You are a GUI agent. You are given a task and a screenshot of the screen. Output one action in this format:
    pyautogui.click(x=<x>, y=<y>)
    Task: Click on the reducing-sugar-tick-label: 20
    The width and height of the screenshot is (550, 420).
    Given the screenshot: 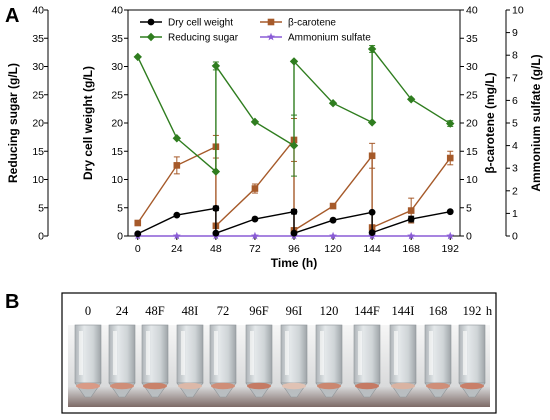 What is the action you would take?
    pyautogui.click(x=38, y=124)
    